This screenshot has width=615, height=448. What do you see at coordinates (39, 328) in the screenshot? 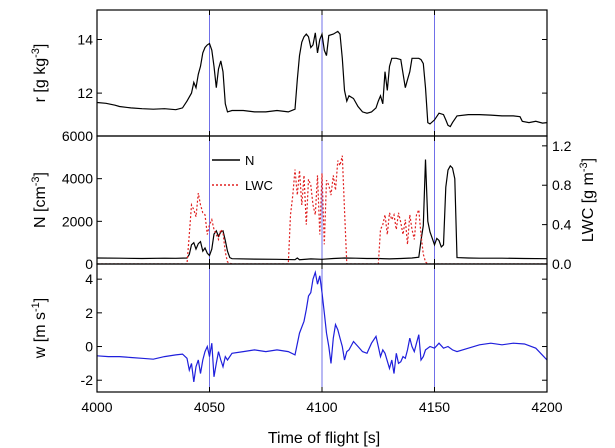
I see `y-axis-title-w: w [m s-1]` at bounding box center [39, 328].